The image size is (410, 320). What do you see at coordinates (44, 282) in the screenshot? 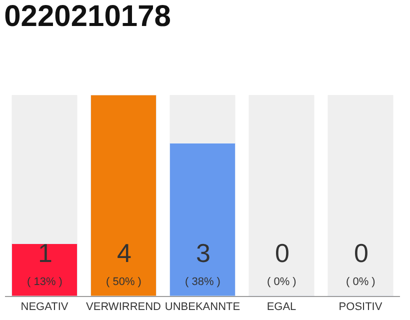
I see `data-label: ( 13% )` at bounding box center [44, 282].